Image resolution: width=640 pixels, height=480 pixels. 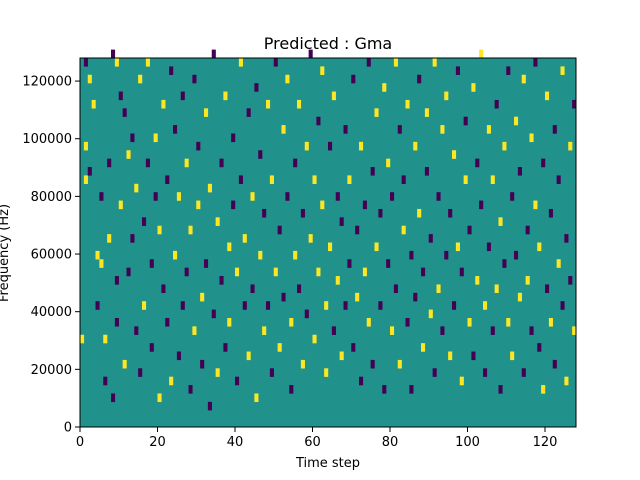 What do you see at coordinates (390, 442) in the screenshot?
I see `x-tick-label: 80` at bounding box center [390, 442].